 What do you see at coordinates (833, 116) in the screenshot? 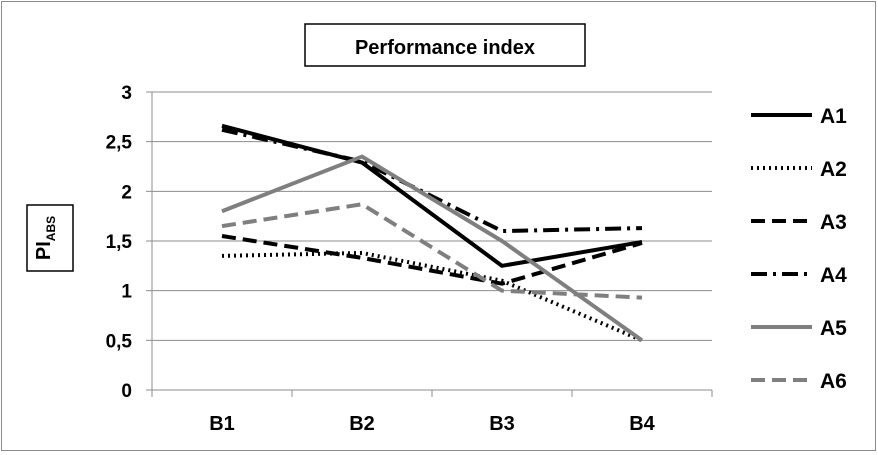
I see `legend-label-a1: A1` at bounding box center [833, 116].